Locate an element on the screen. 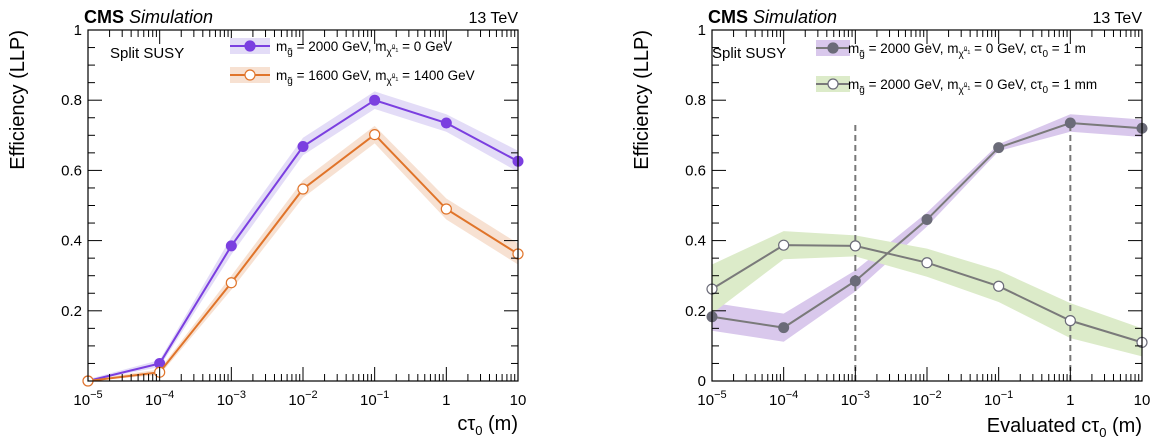 The image size is (1153, 439). y-tick-label: 0 is located at coordinates (702, 381).